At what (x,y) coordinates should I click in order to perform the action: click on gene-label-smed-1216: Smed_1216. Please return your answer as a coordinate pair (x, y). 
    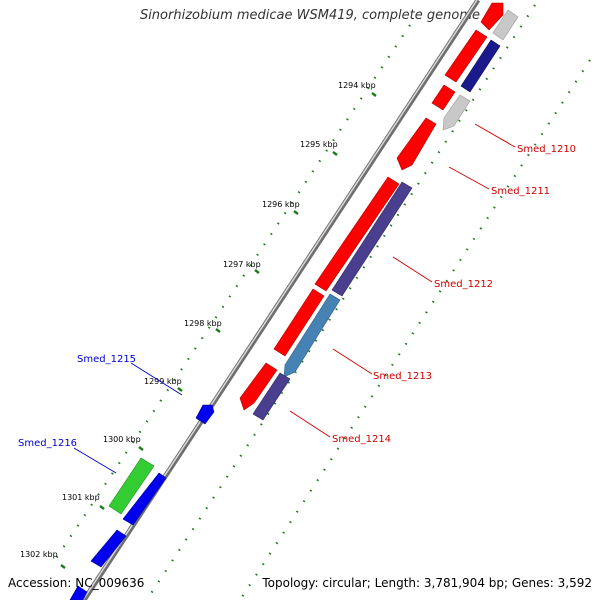
    Looking at the image, I should click on (47, 443).